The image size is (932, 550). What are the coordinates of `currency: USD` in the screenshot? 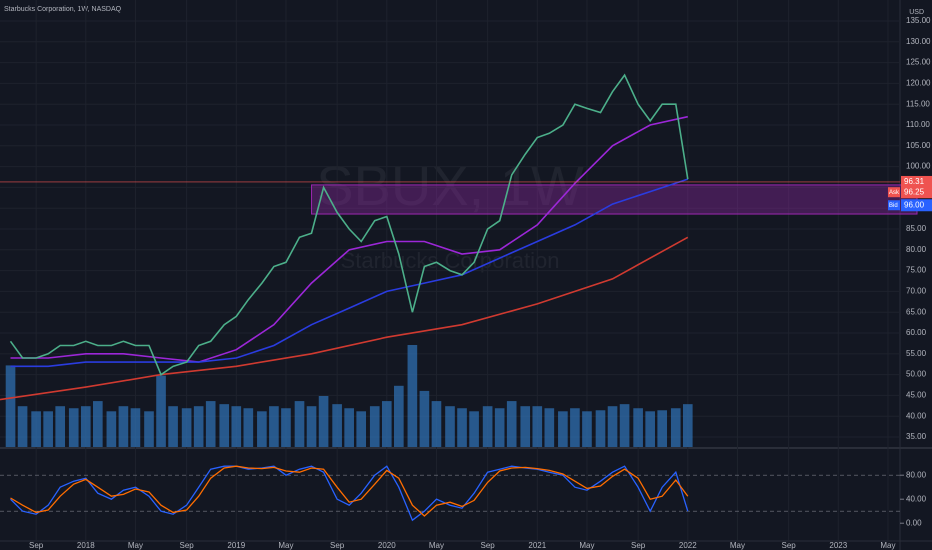 It's located at (916, 12).